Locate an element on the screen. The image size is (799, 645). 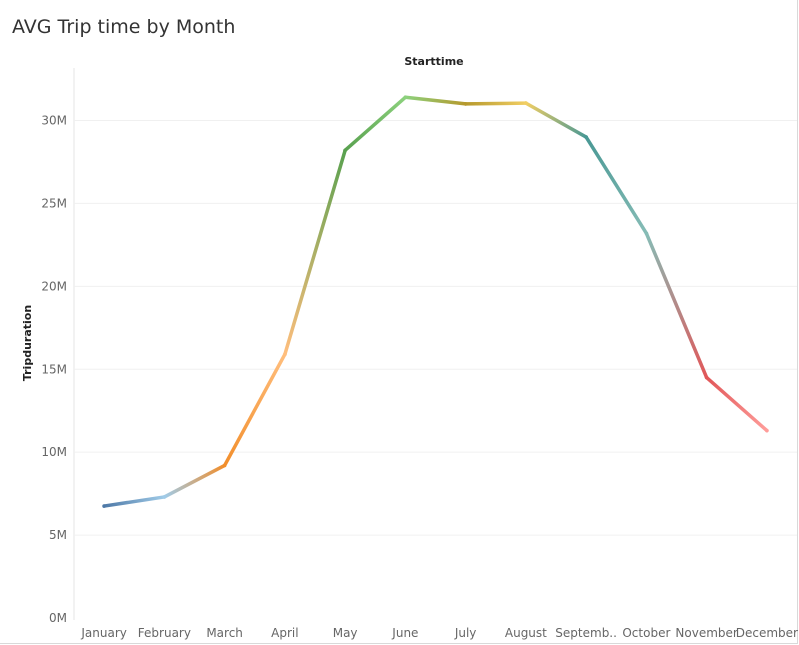
x-tick-label: June is located at coordinates (404, 633).